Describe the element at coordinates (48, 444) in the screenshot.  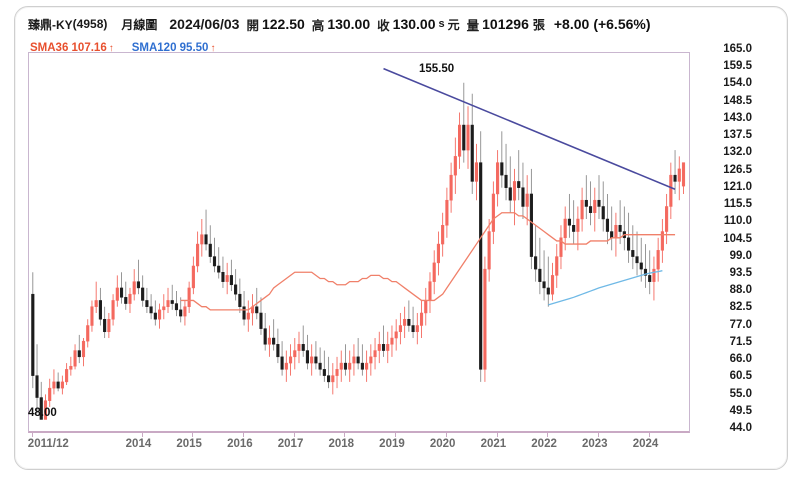
I see `x-axis-tick: 2011/12` at that location.